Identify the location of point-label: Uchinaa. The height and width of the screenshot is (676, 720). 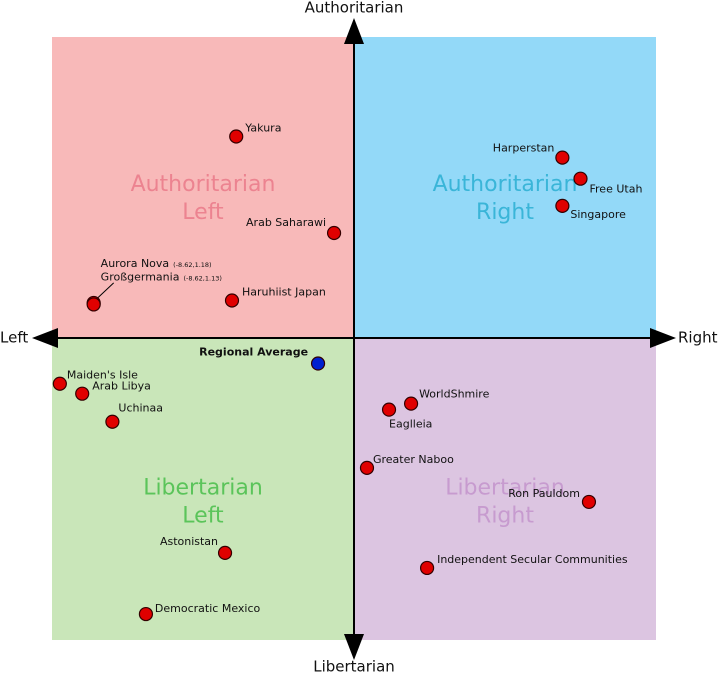
(140, 408).